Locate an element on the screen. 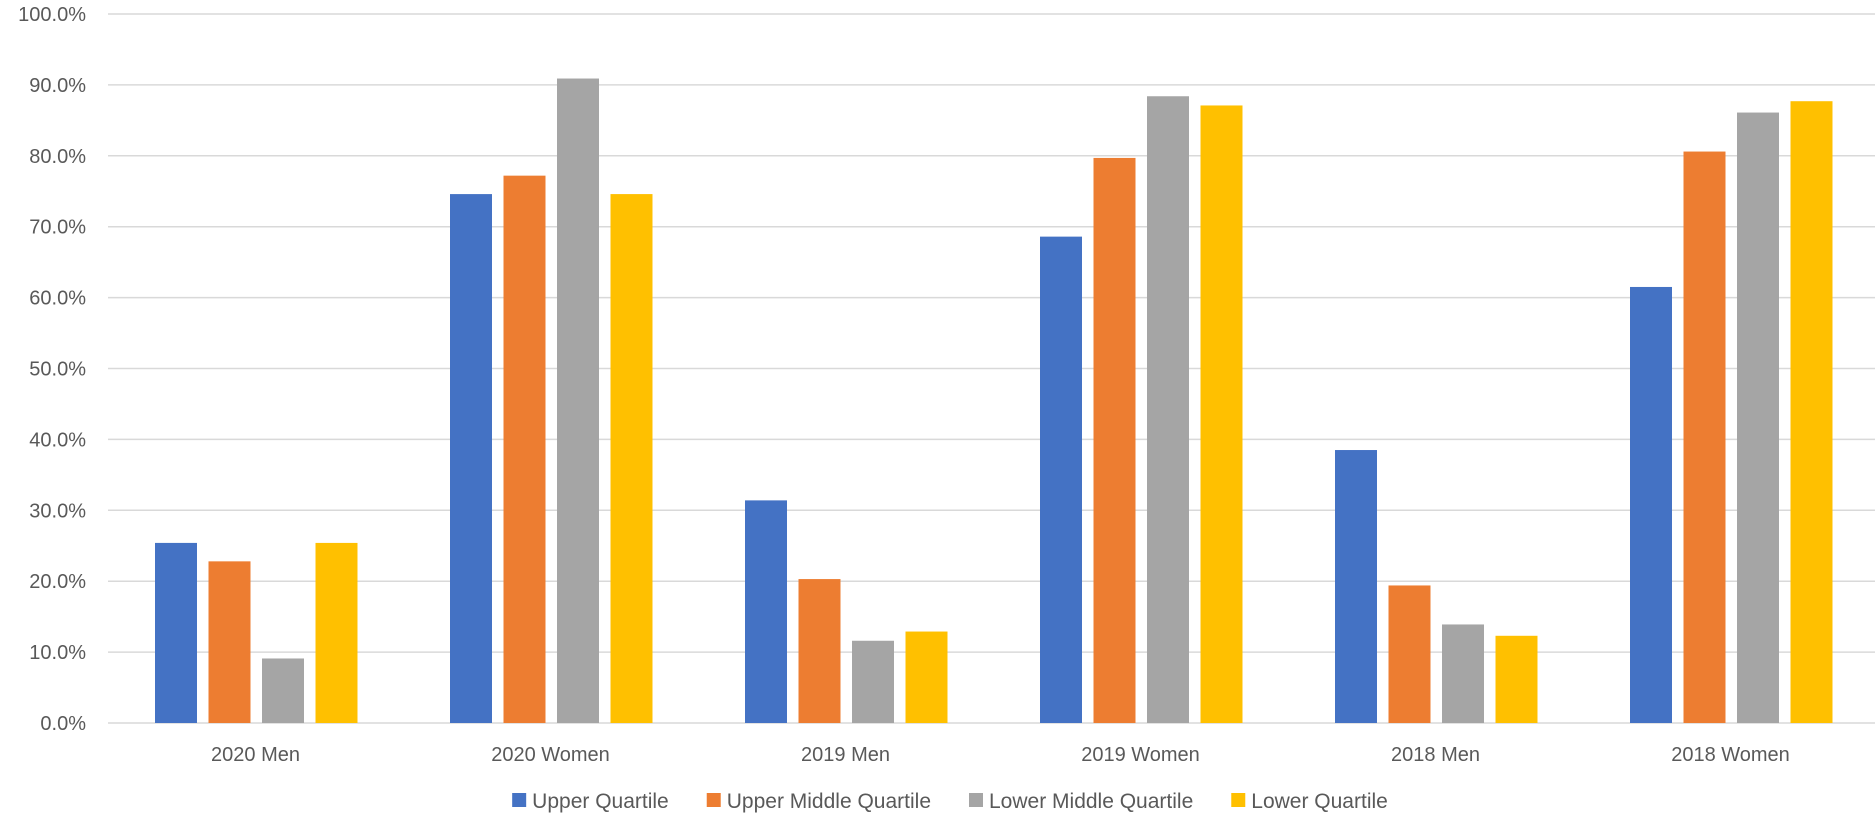  x-tick-label: 2020 Men is located at coordinates (255, 755).